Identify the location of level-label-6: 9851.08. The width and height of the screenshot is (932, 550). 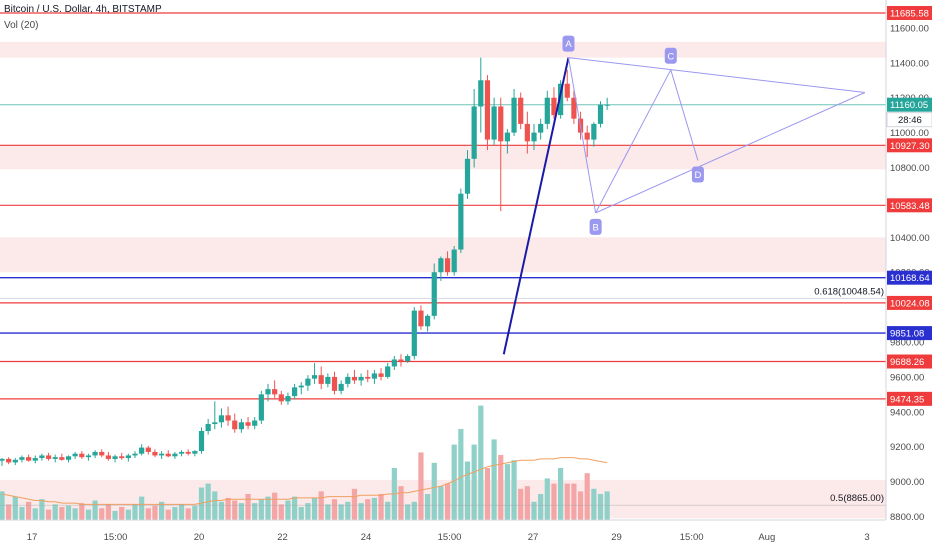
(907, 334).